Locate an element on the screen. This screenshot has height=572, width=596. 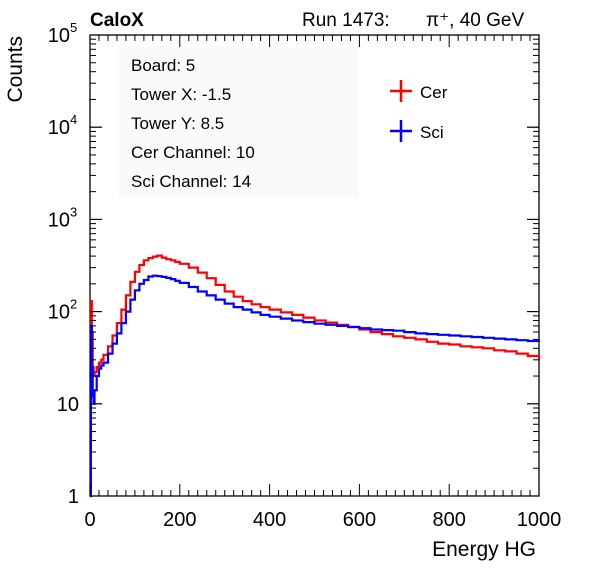
info-line: Tower X: -1.5 is located at coordinates (181, 94).